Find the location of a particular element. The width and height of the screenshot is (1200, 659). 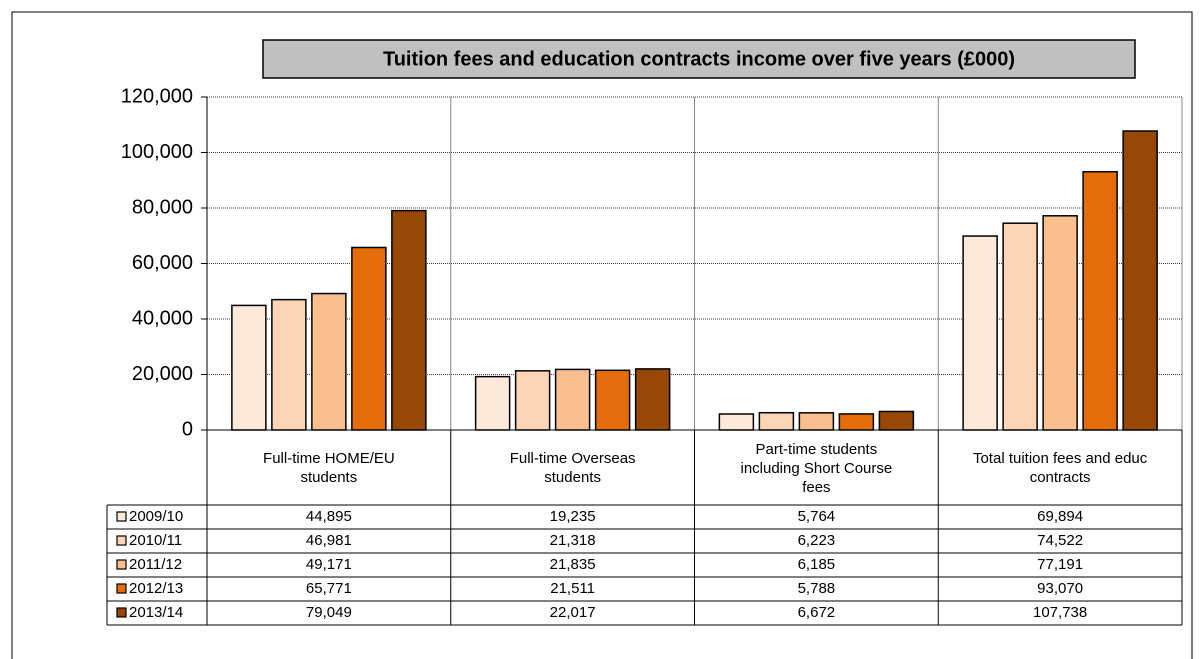

x-tick-label: Full-time Overseas students is located at coordinates (572, 468).